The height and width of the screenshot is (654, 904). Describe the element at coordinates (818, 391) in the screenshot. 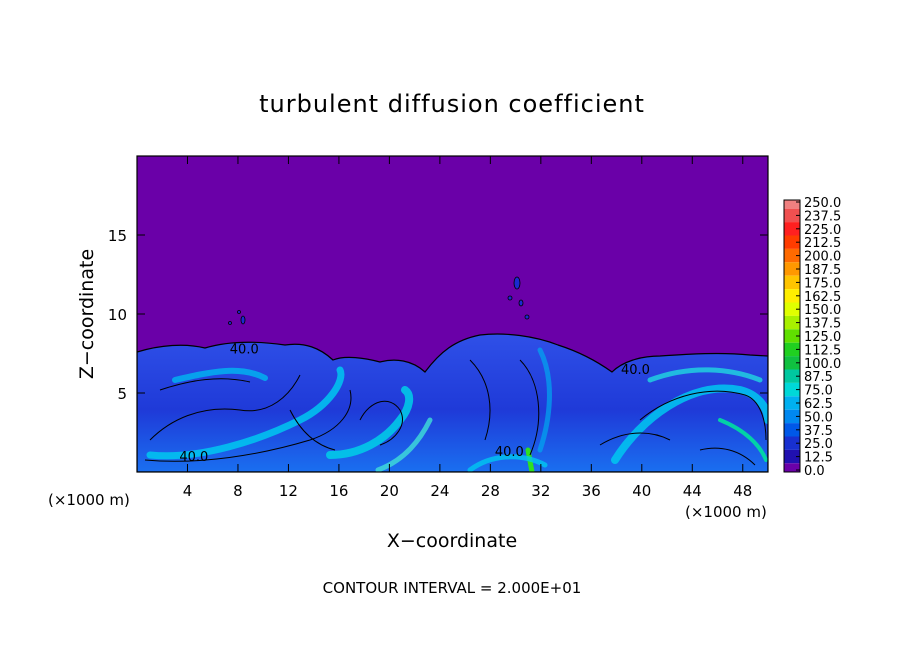

I see `colorbar-label: 75.0` at that location.